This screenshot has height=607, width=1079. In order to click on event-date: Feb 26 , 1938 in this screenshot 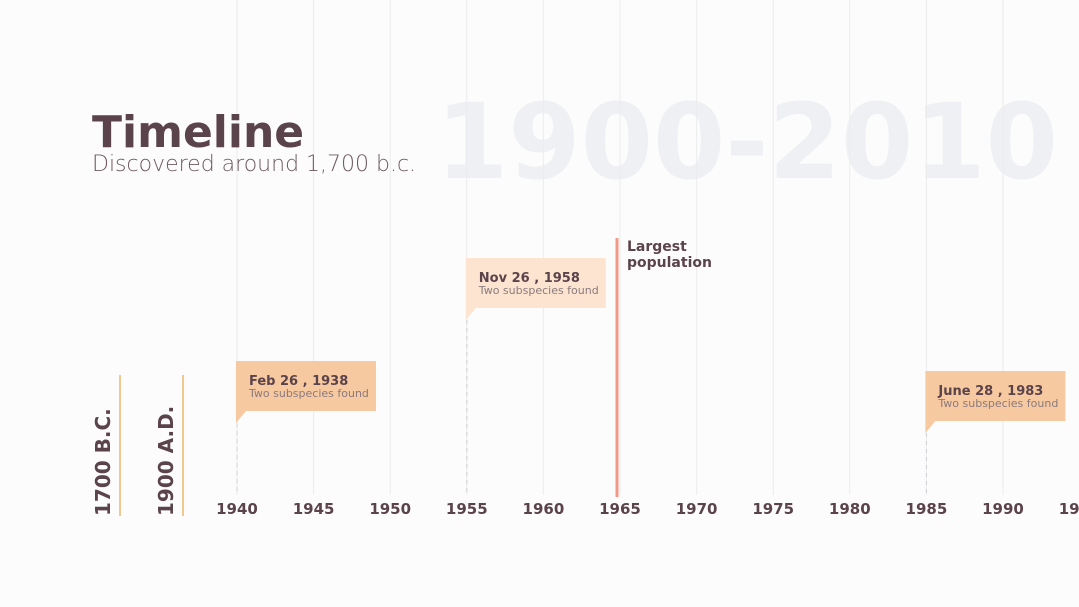, I will do `click(298, 381)`.